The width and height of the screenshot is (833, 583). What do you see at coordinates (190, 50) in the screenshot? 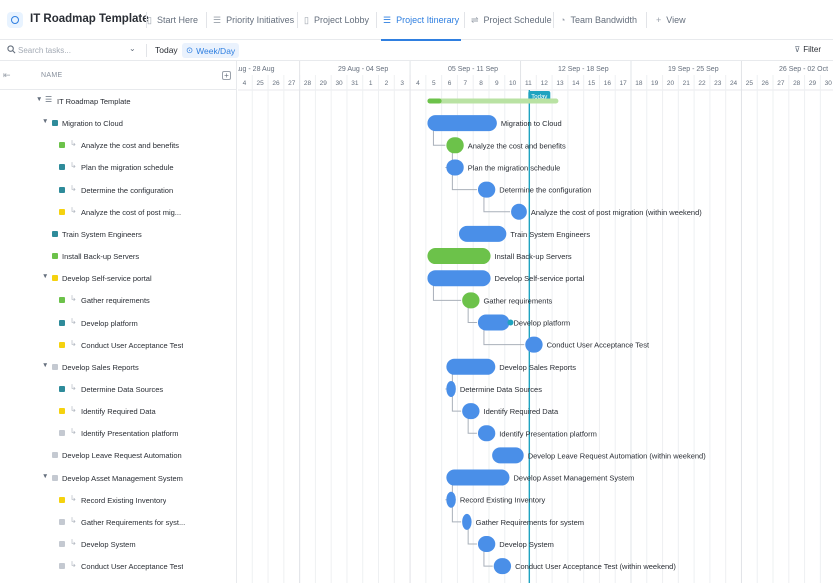
I see `calendar-icon: ⊙` at bounding box center [190, 50].